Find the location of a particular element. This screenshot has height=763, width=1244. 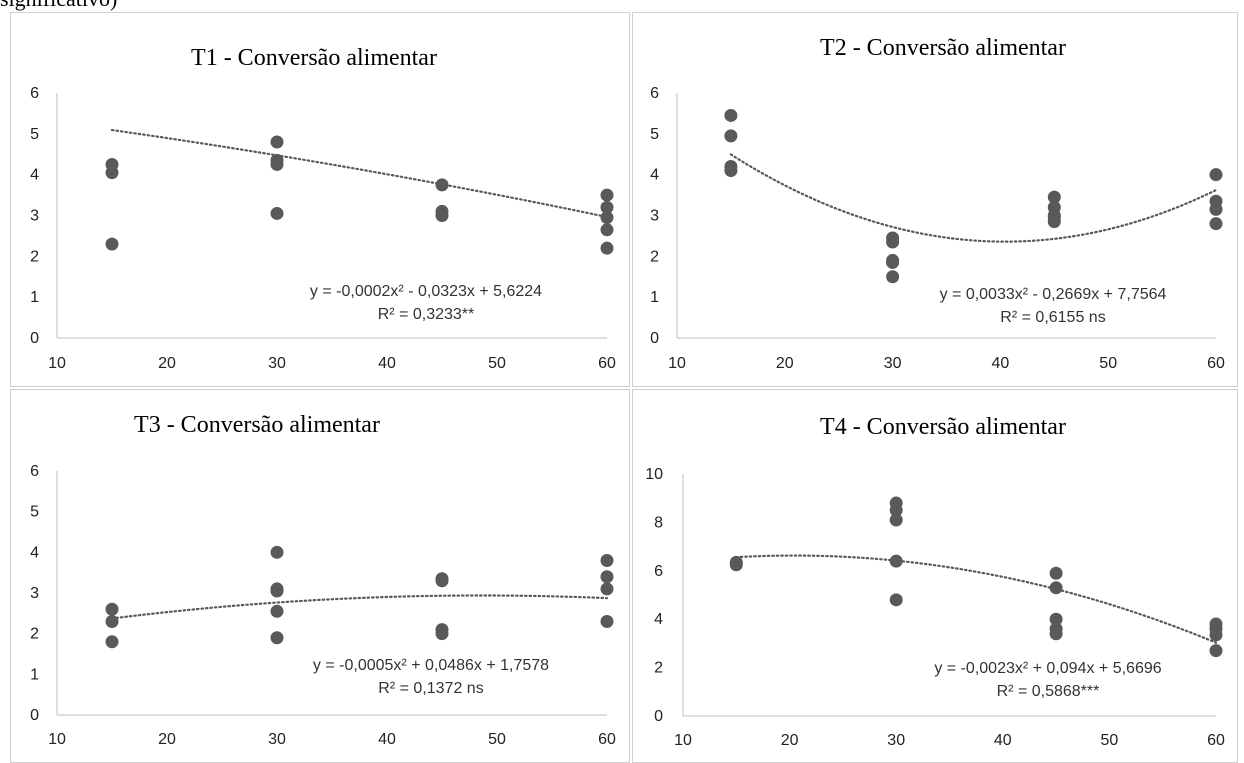

chart-title: T3 - Conversão alimentar is located at coordinates (257, 425).